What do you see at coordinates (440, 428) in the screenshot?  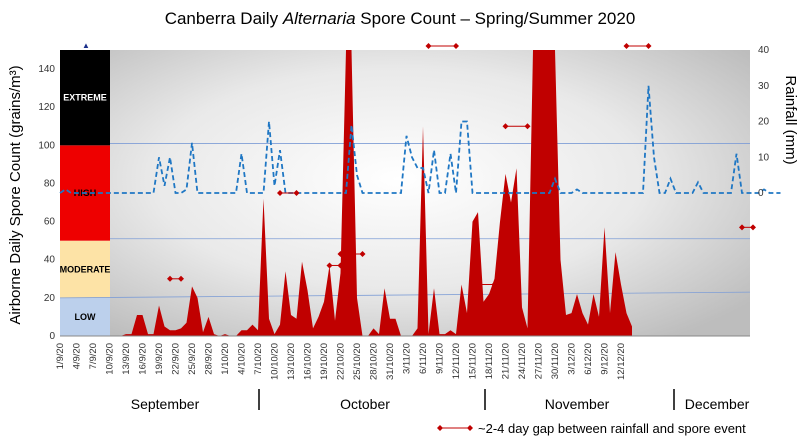 I see `legend-marker-left` at bounding box center [440, 428].